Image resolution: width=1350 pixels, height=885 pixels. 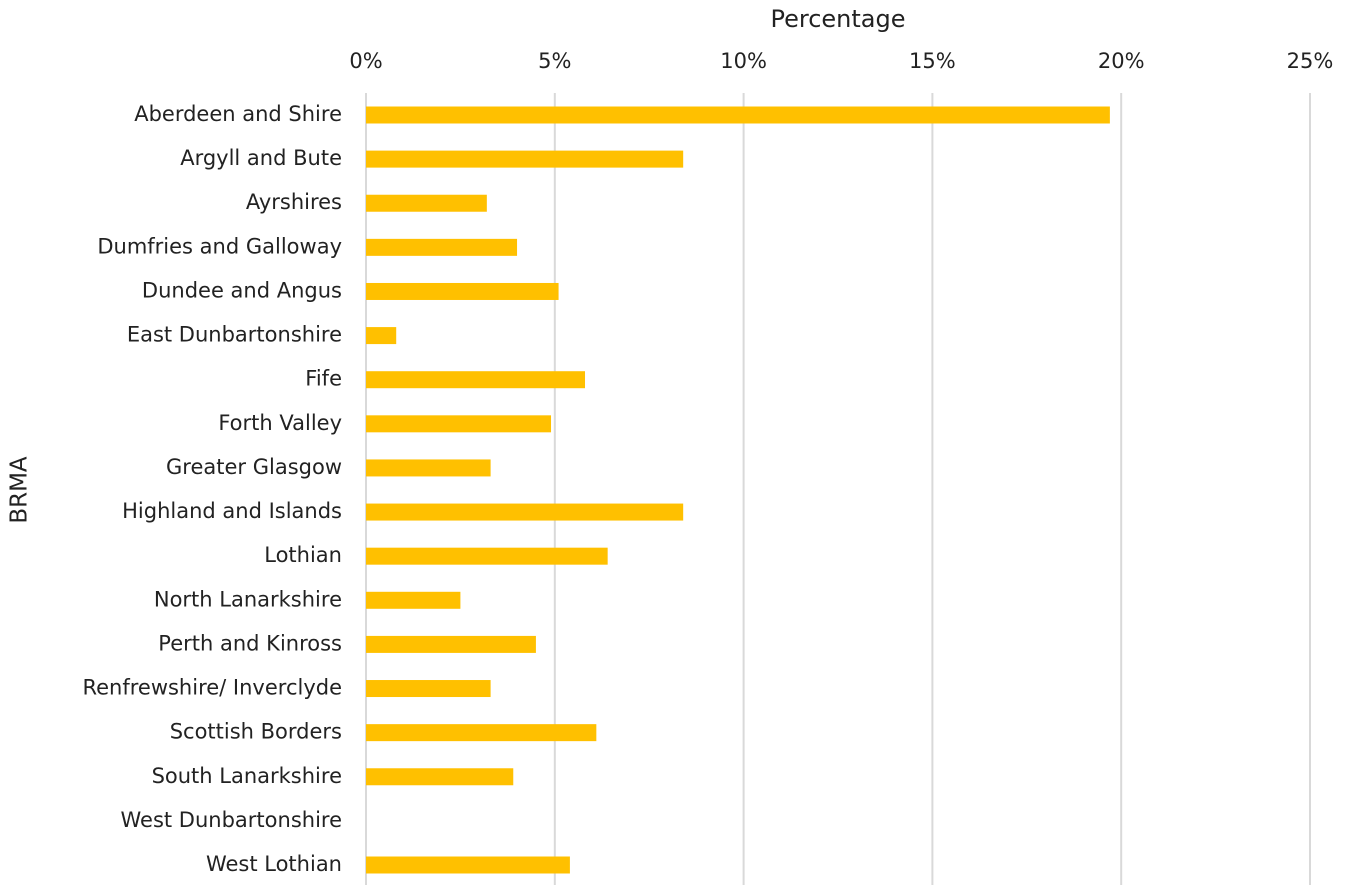 I want to click on y-tick-label: North Lanarkshire, so click(x=248, y=599).